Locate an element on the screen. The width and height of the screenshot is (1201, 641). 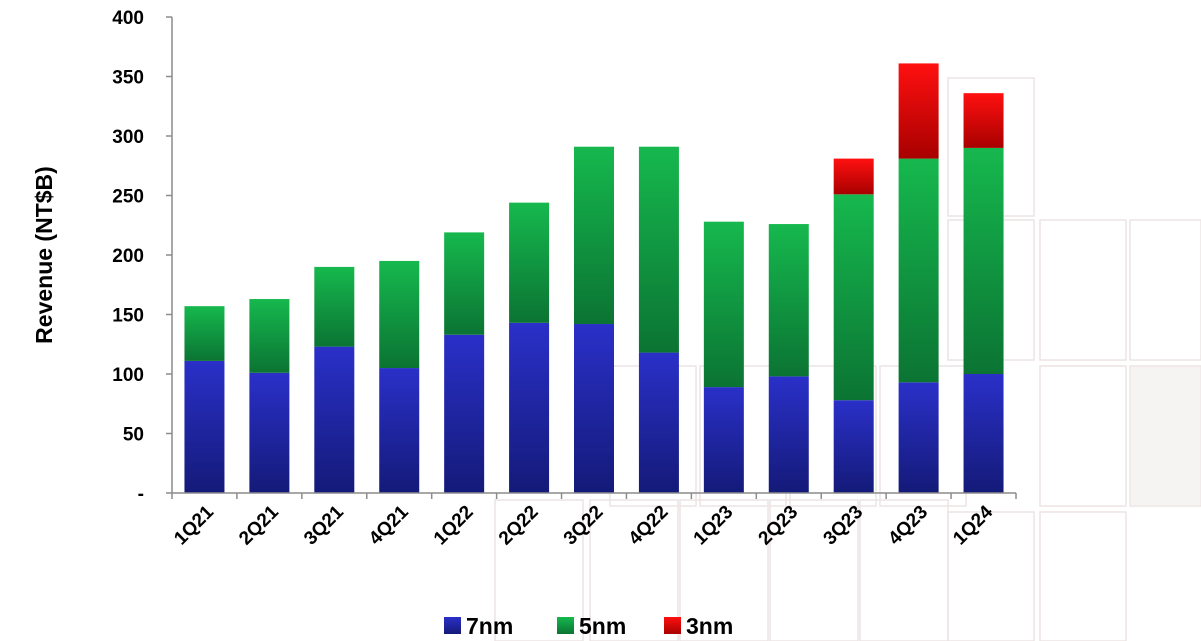
legend-label-7nm: 7nm is located at coordinates (489, 626).